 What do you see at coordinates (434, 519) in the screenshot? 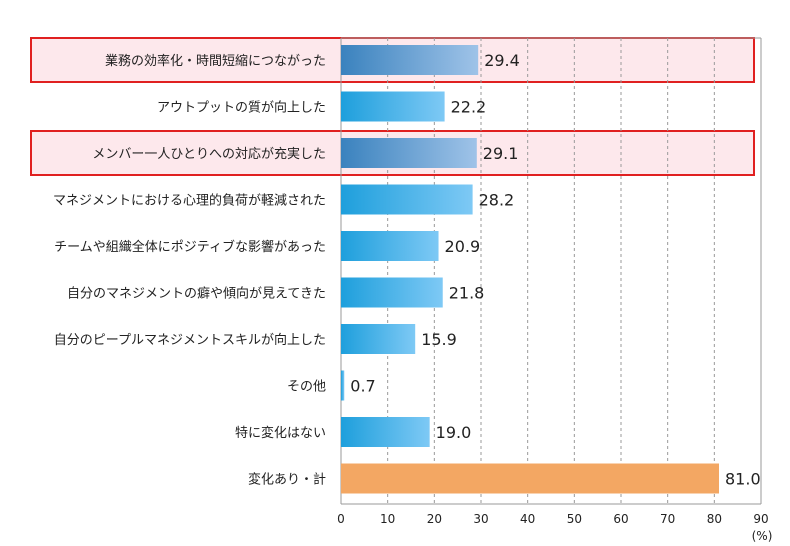
I see `tick-label: 20` at bounding box center [434, 519].